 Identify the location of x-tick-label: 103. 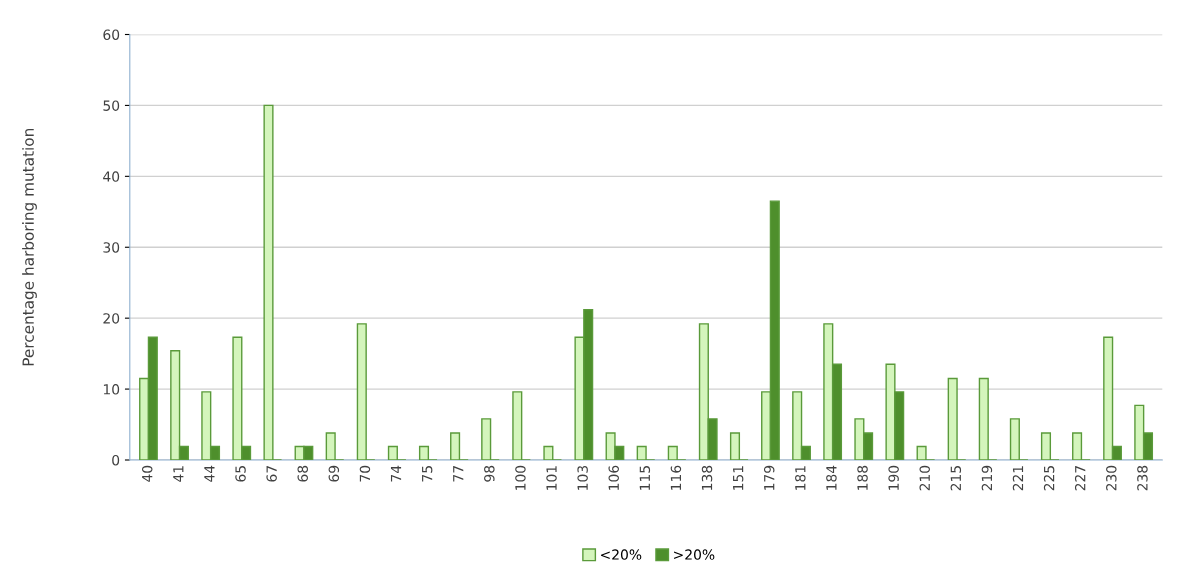
(582, 477).